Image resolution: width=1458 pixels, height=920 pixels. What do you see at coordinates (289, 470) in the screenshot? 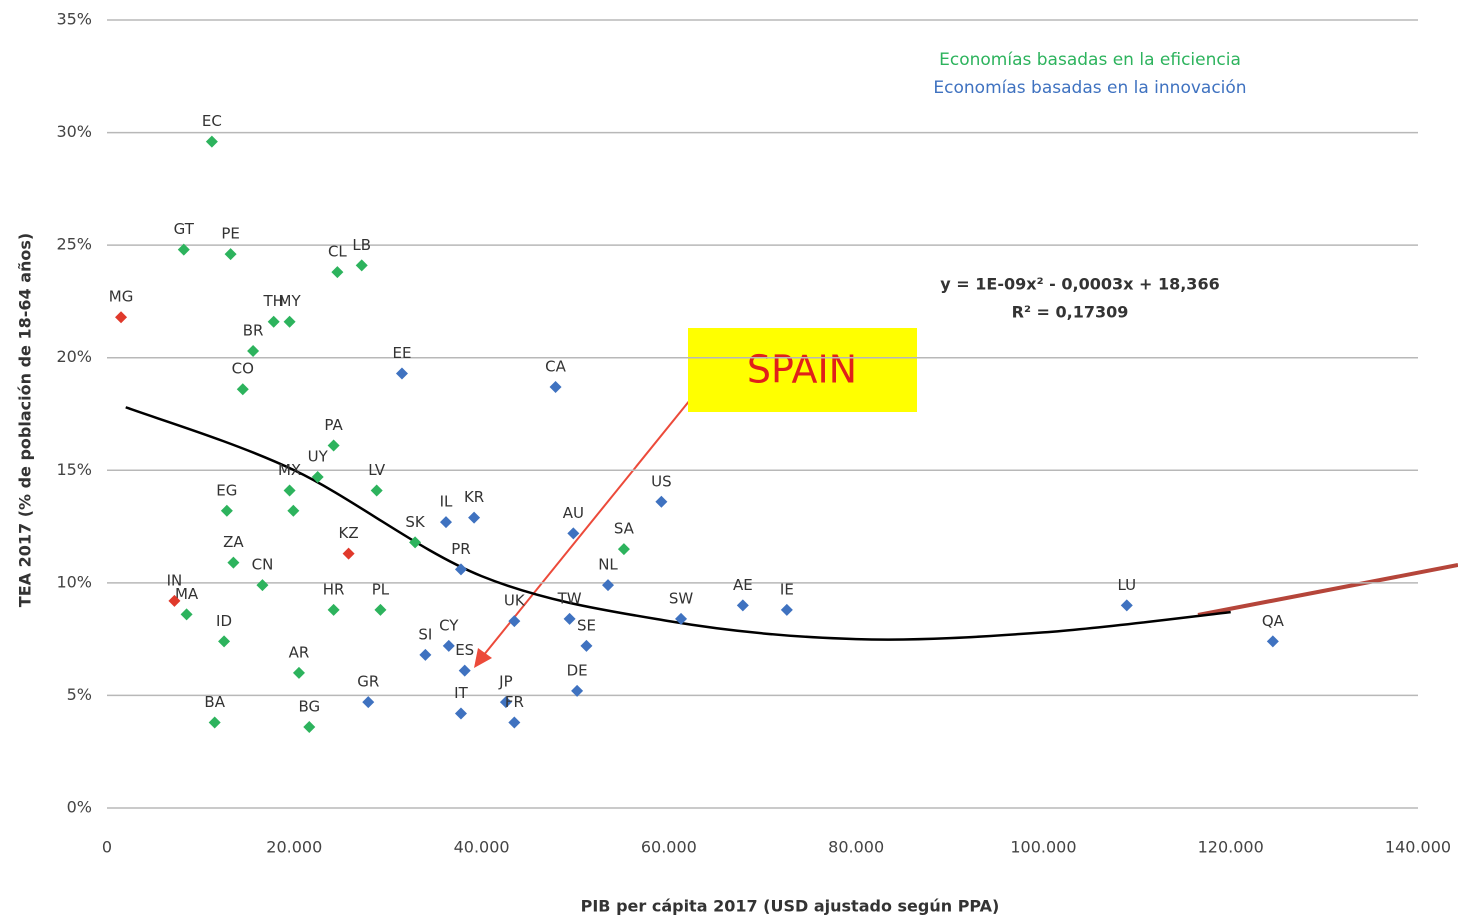
I see `point-label: MX` at bounding box center [289, 470].